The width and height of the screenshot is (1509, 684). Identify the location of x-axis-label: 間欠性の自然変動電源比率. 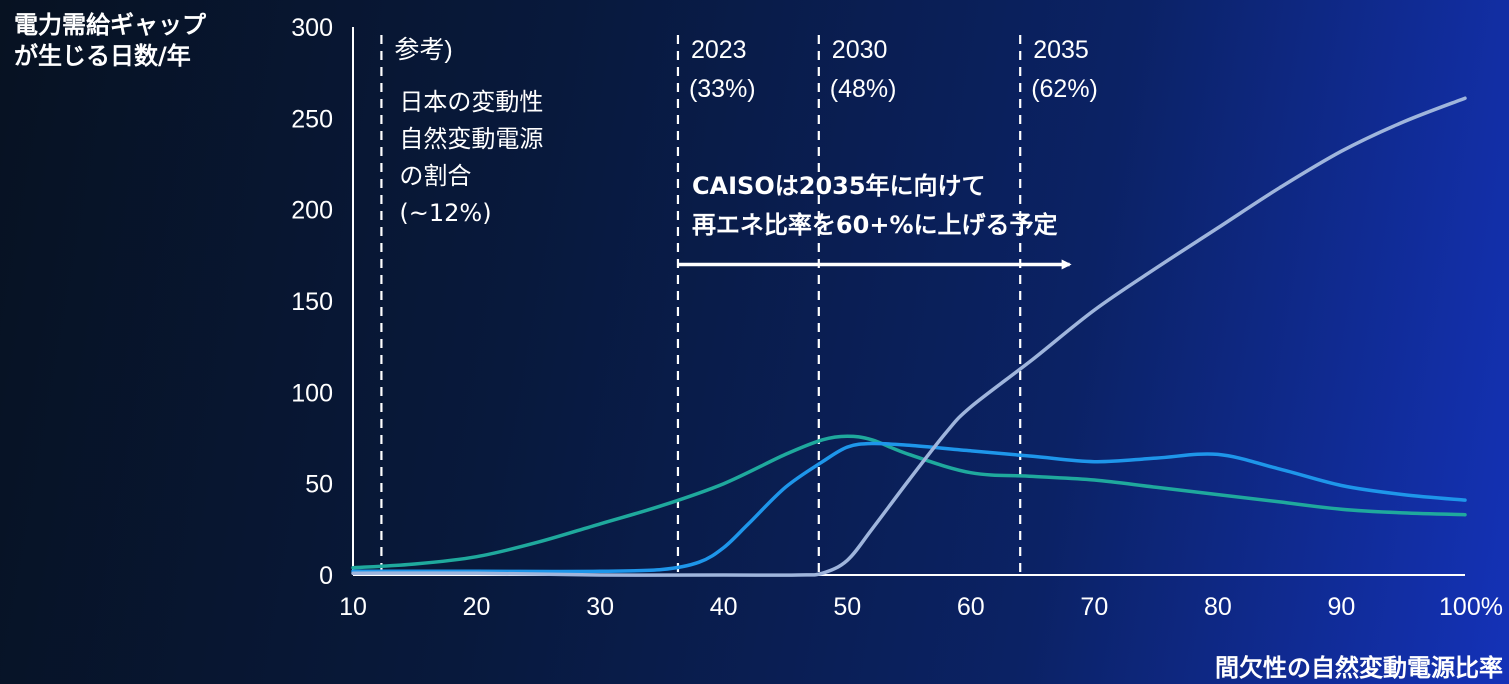
(1359, 668).